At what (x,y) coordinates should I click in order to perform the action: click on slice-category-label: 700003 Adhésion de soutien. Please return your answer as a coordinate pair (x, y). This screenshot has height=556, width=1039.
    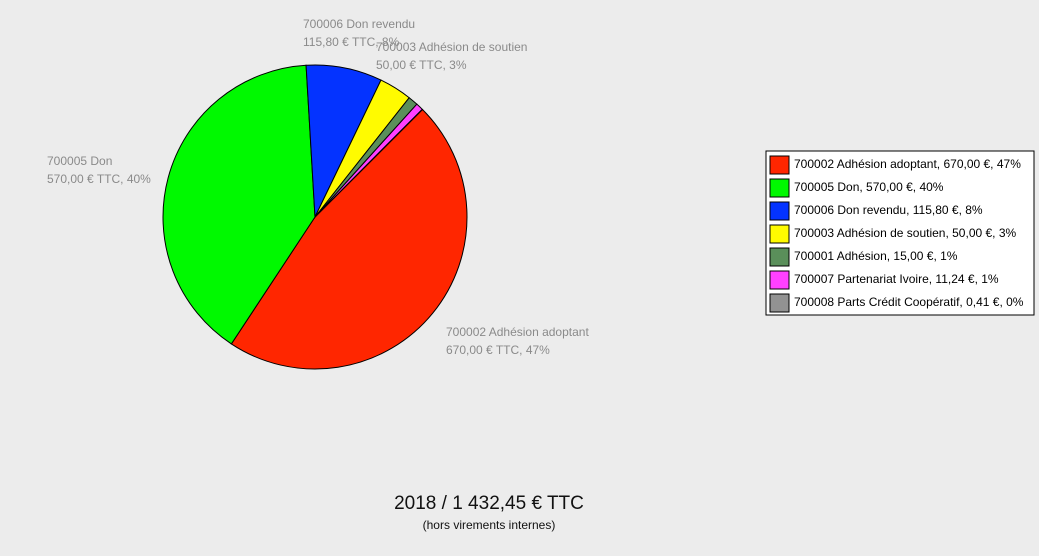
    Looking at the image, I should click on (451, 47).